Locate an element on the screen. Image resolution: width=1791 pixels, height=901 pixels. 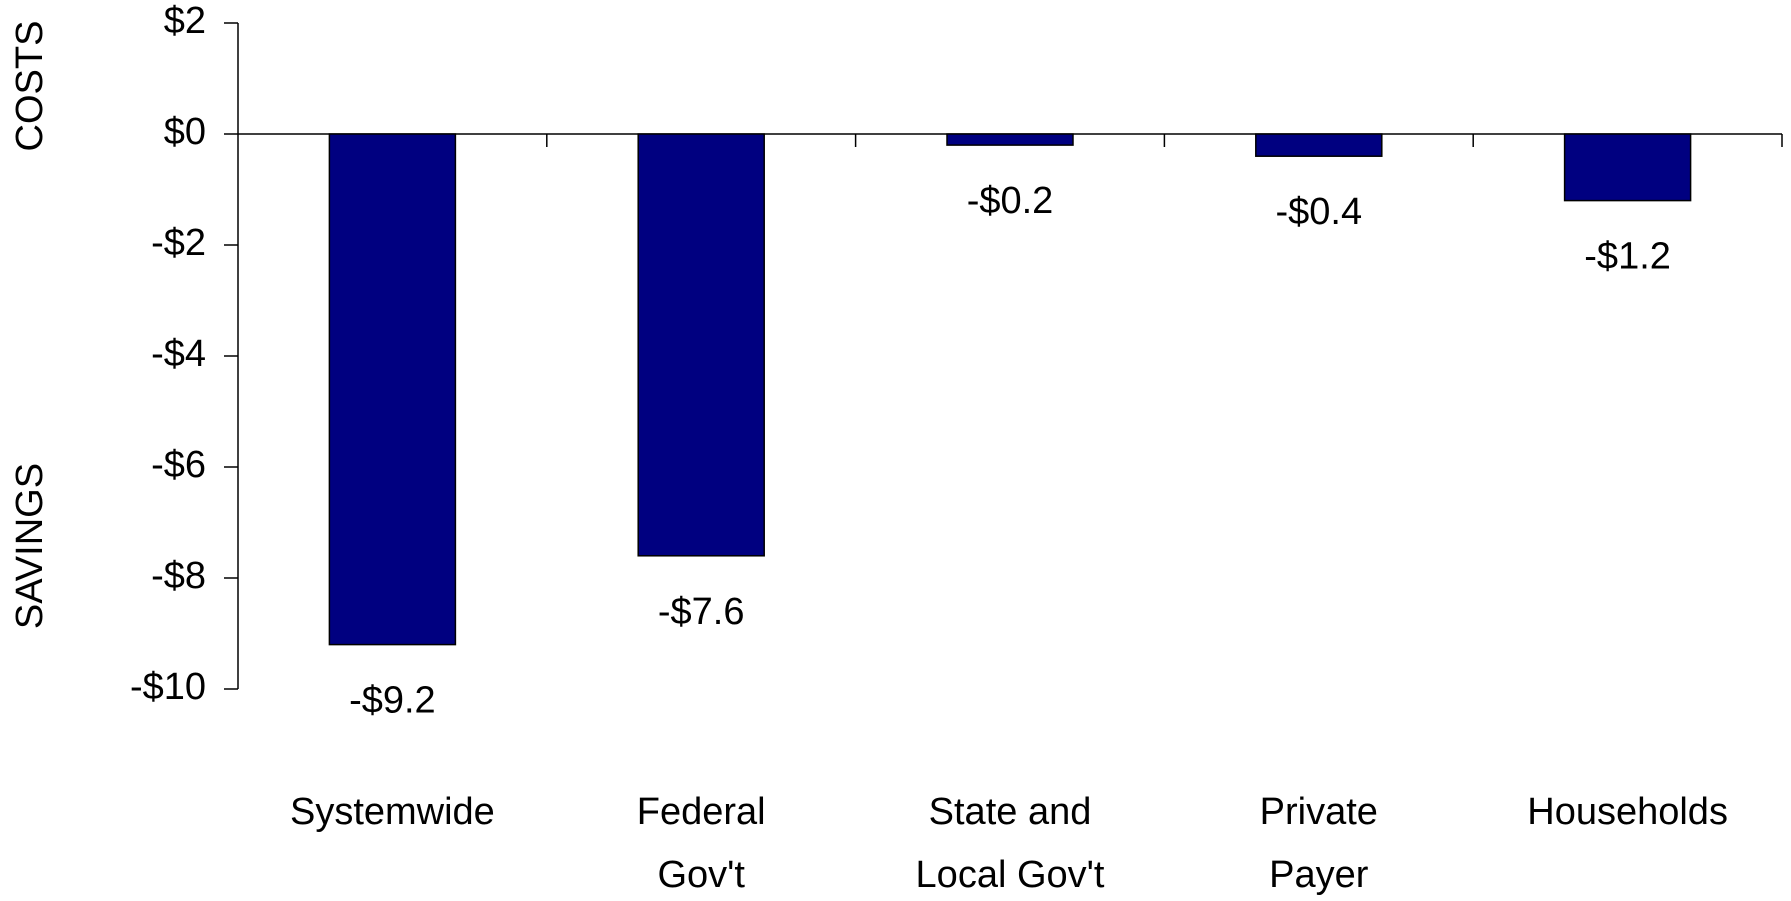
y-tick-label: -$2 is located at coordinates (178, 243).